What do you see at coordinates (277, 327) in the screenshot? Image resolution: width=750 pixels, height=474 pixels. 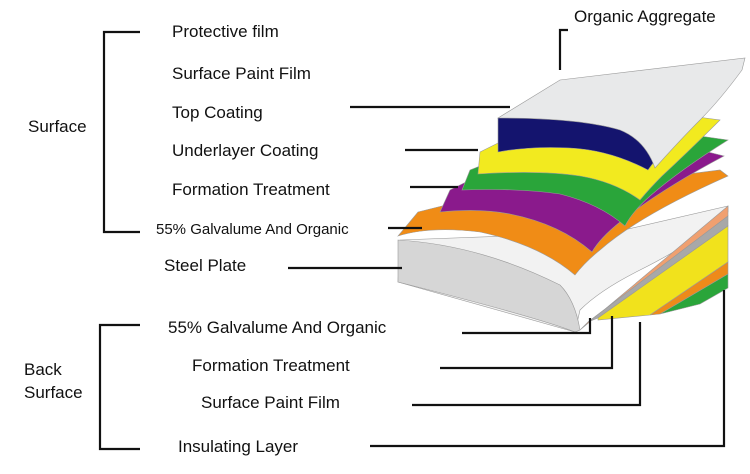 I see `back-galvalume-organic-label: 55% Galvalume And Organic` at bounding box center [277, 327].